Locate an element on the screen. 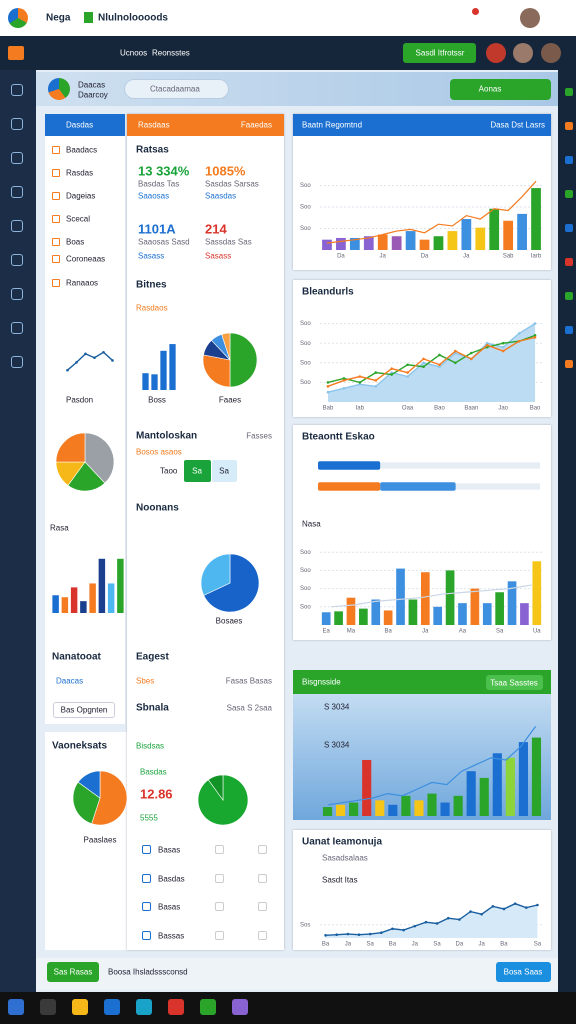 The height and width of the screenshot is (1024, 576). list-item: Bassas is located at coordinates (171, 936).